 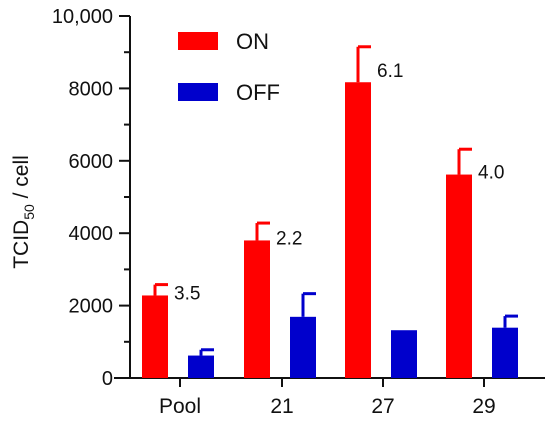 What do you see at coordinates (21, 179) in the screenshot?
I see `y-axis-label-rest: / cell` at bounding box center [21, 179].